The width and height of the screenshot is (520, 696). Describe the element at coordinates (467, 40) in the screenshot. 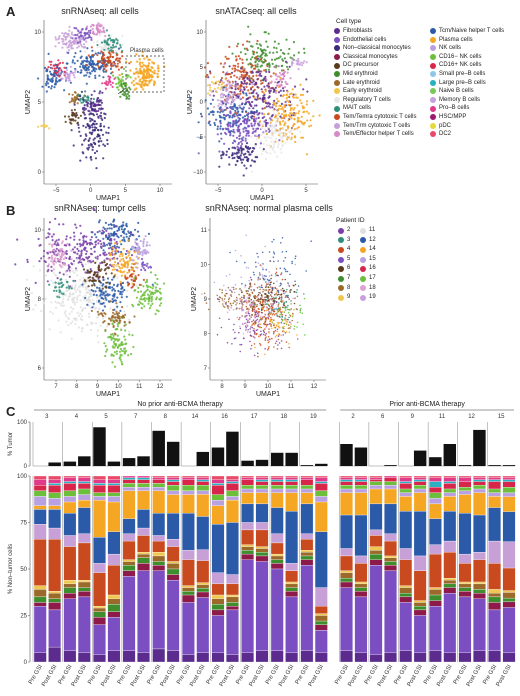

I see `cell-type-legend-item: Plasma cells` at that location.